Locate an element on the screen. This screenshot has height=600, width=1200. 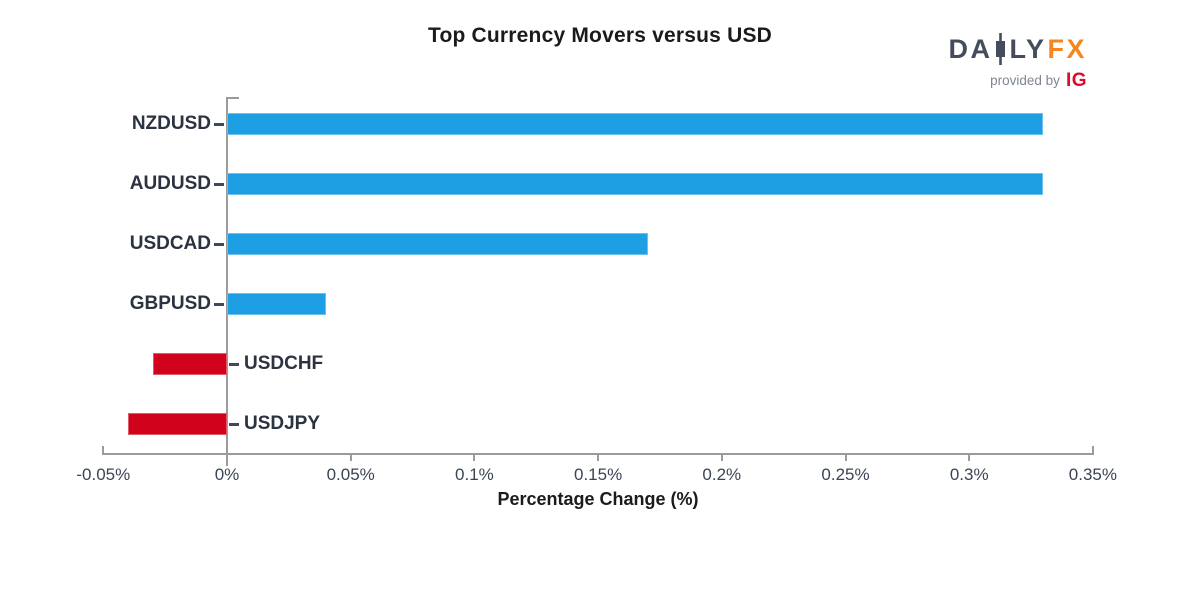
x-axis-line is located at coordinates (598, 454).